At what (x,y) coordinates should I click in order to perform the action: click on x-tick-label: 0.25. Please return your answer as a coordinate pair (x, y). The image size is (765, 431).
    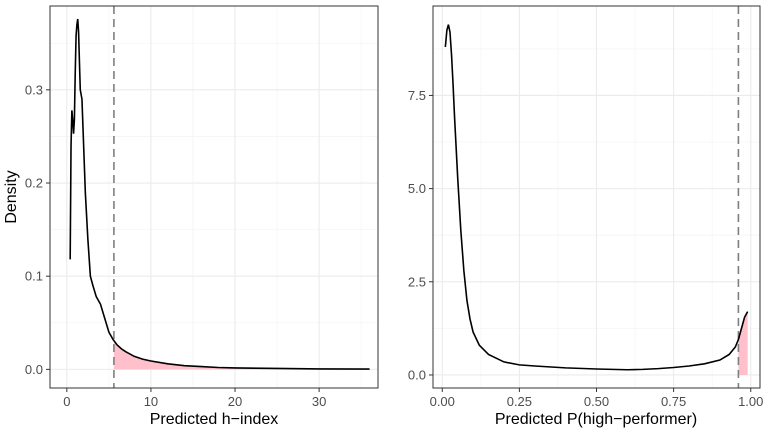
    Looking at the image, I should click on (519, 401).